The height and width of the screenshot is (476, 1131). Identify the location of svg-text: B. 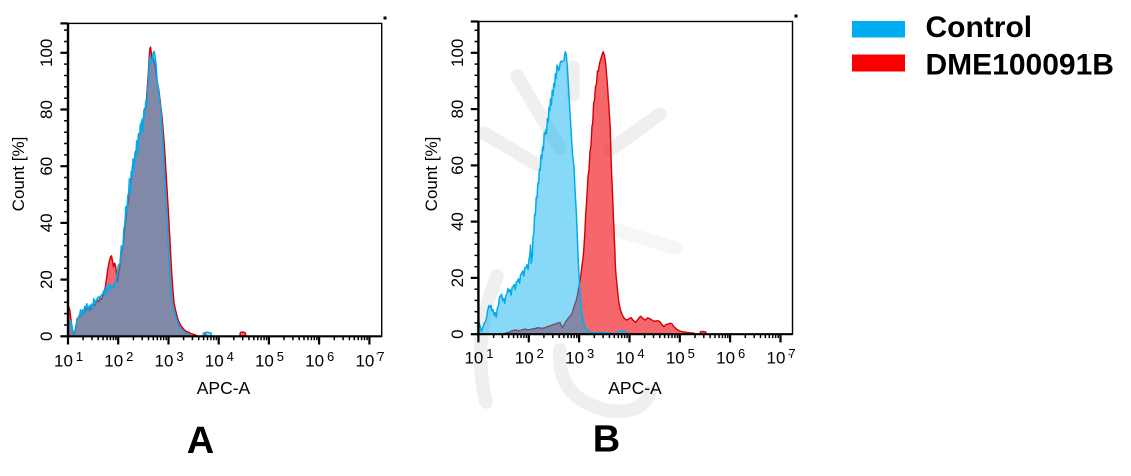
(606, 440).